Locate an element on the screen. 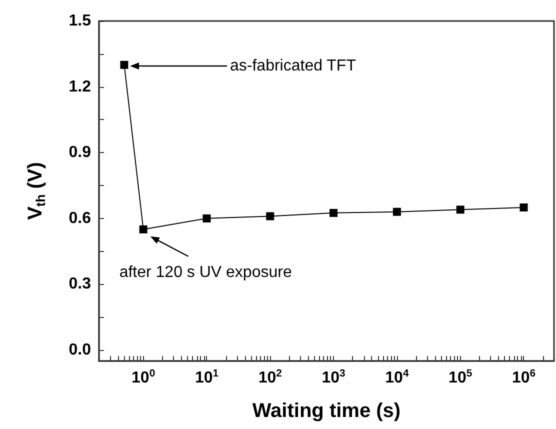  y-tick-label: 0.9 is located at coordinates (80, 153).